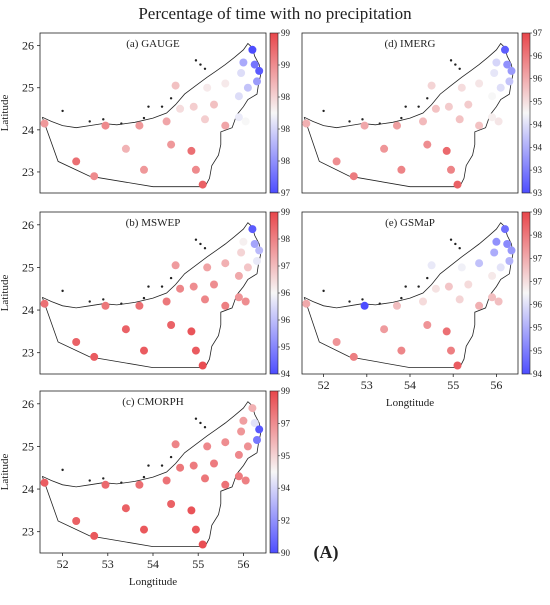  I want to click on x-tick-label: 53, so click(108, 564).